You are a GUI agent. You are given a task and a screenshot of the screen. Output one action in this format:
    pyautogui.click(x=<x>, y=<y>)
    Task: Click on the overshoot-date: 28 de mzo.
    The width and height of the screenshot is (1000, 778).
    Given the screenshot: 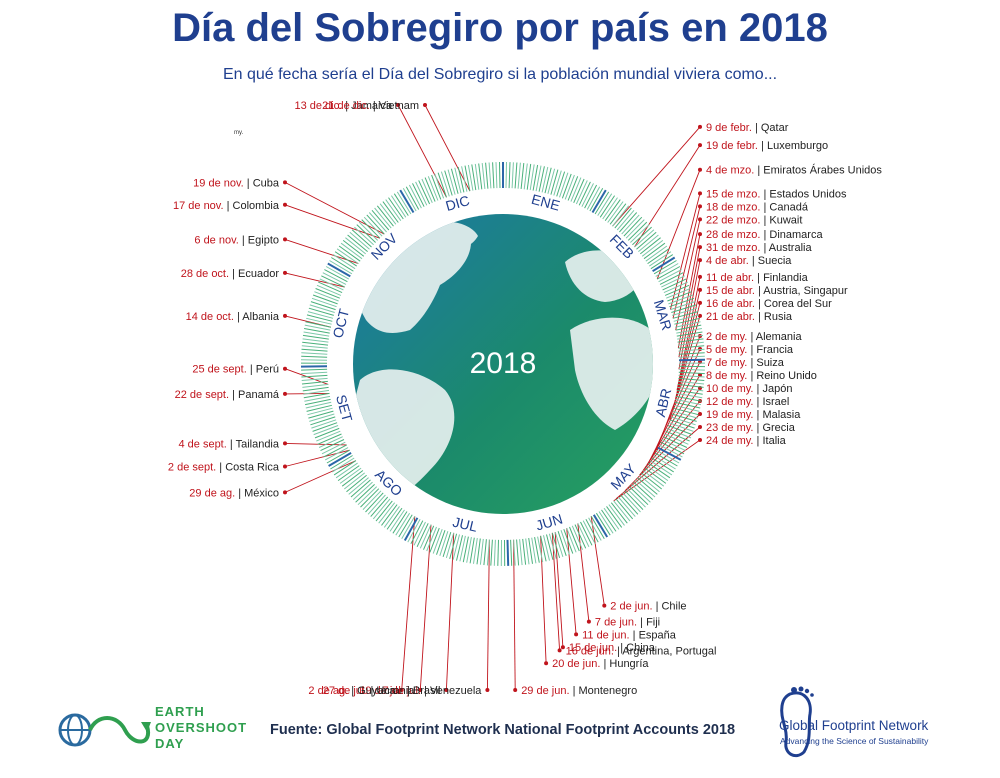 What is the action you would take?
    pyautogui.click(x=734, y=235)
    